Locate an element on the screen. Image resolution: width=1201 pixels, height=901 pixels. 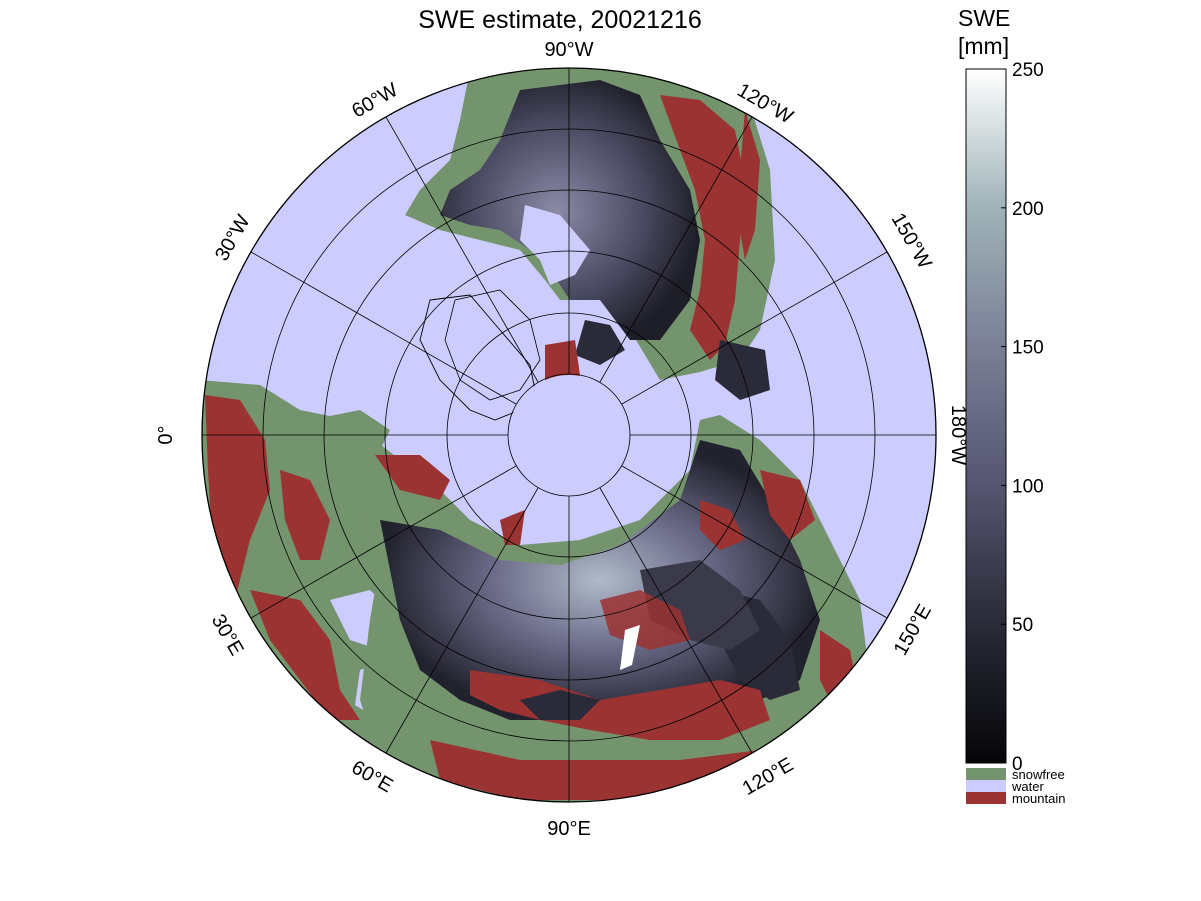
colorbar-title: SWE [mm] is located at coordinates (984, 32).